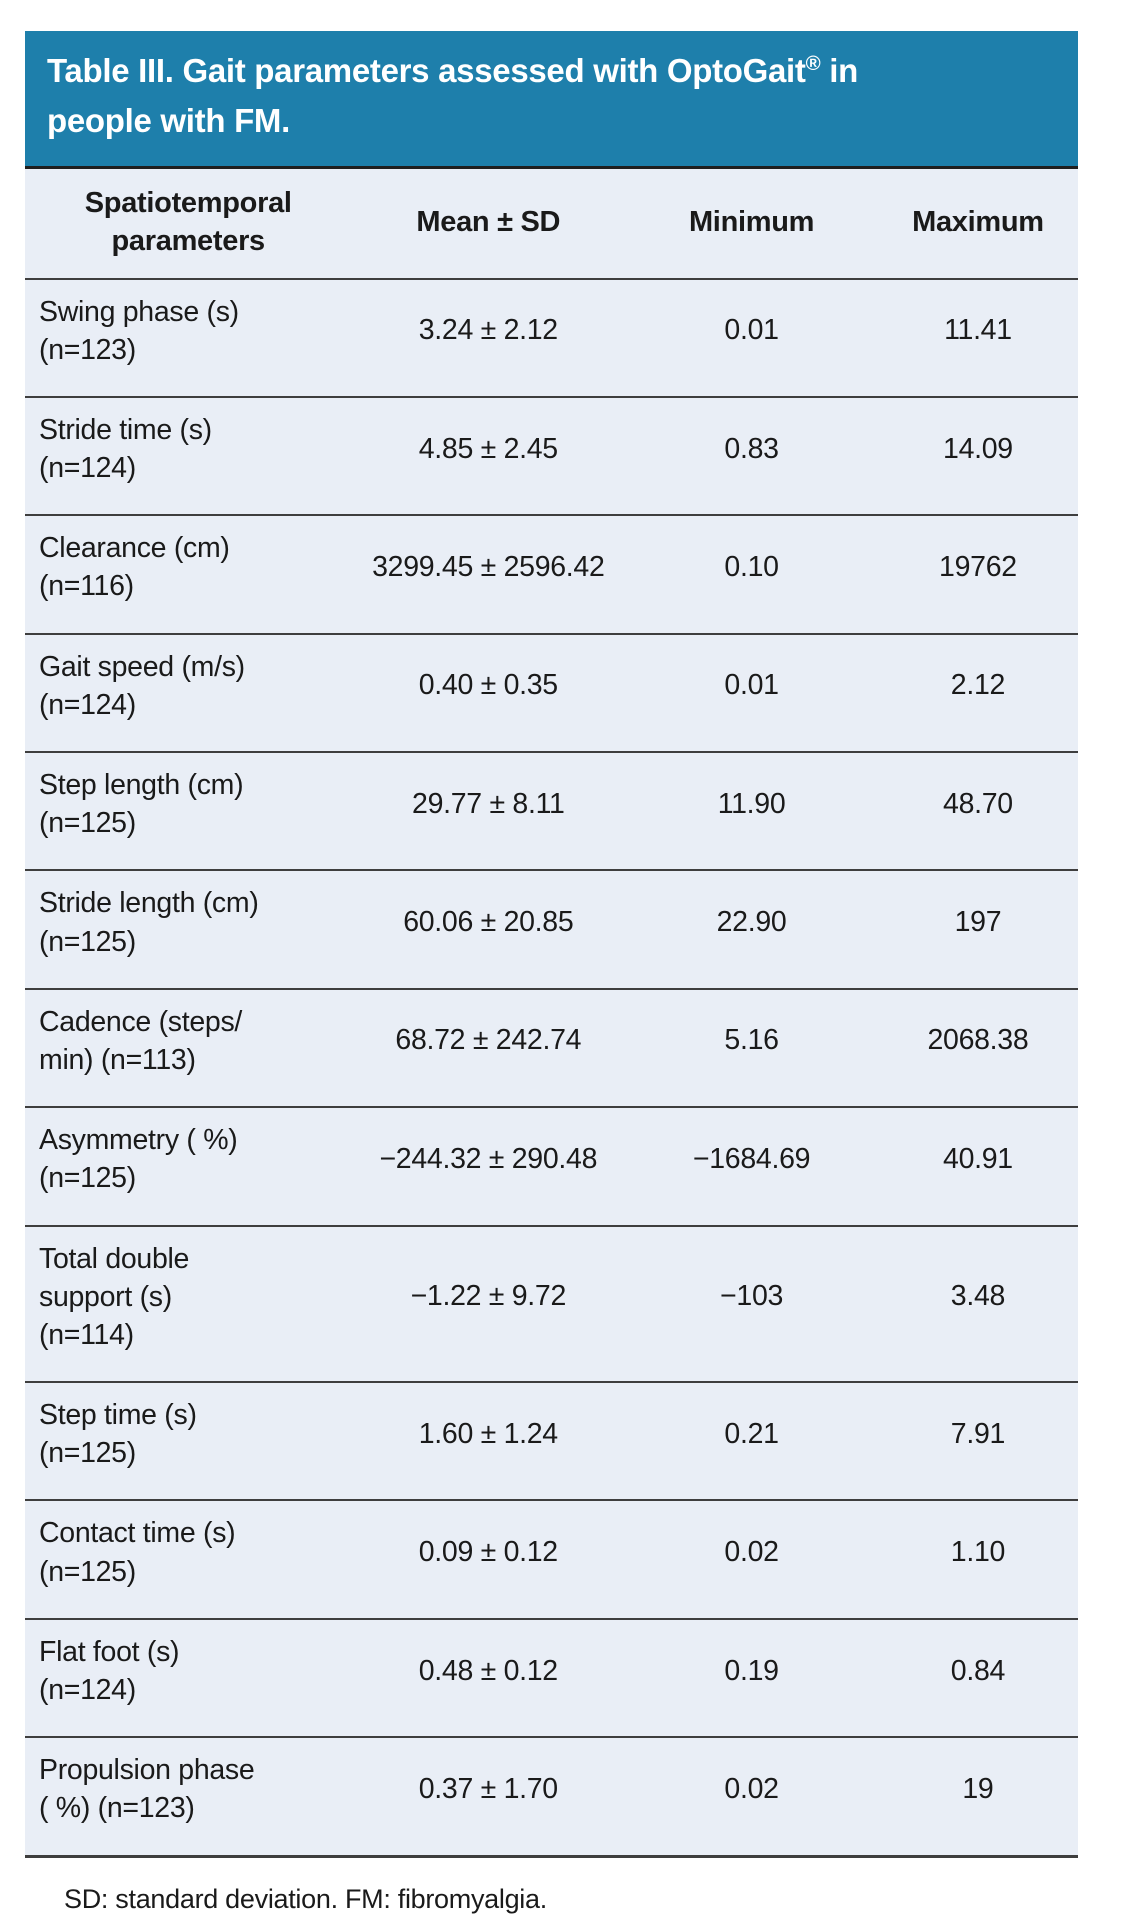 Image resolution: width=1124 pixels, height=1915 pixels. What do you see at coordinates (751, 448) in the screenshot?
I see `minimum-cell: 0.83` at bounding box center [751, 448].